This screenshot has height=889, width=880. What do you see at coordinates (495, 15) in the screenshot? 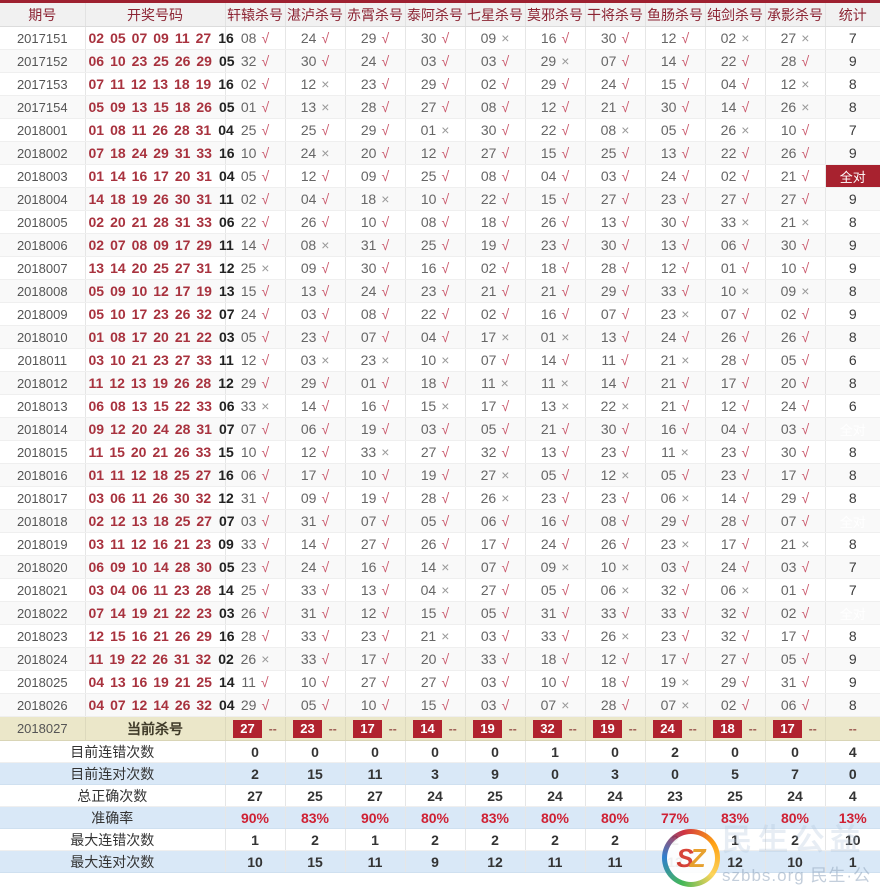
I see `column-header: 七星杀号` at bounding box center [495, 15].